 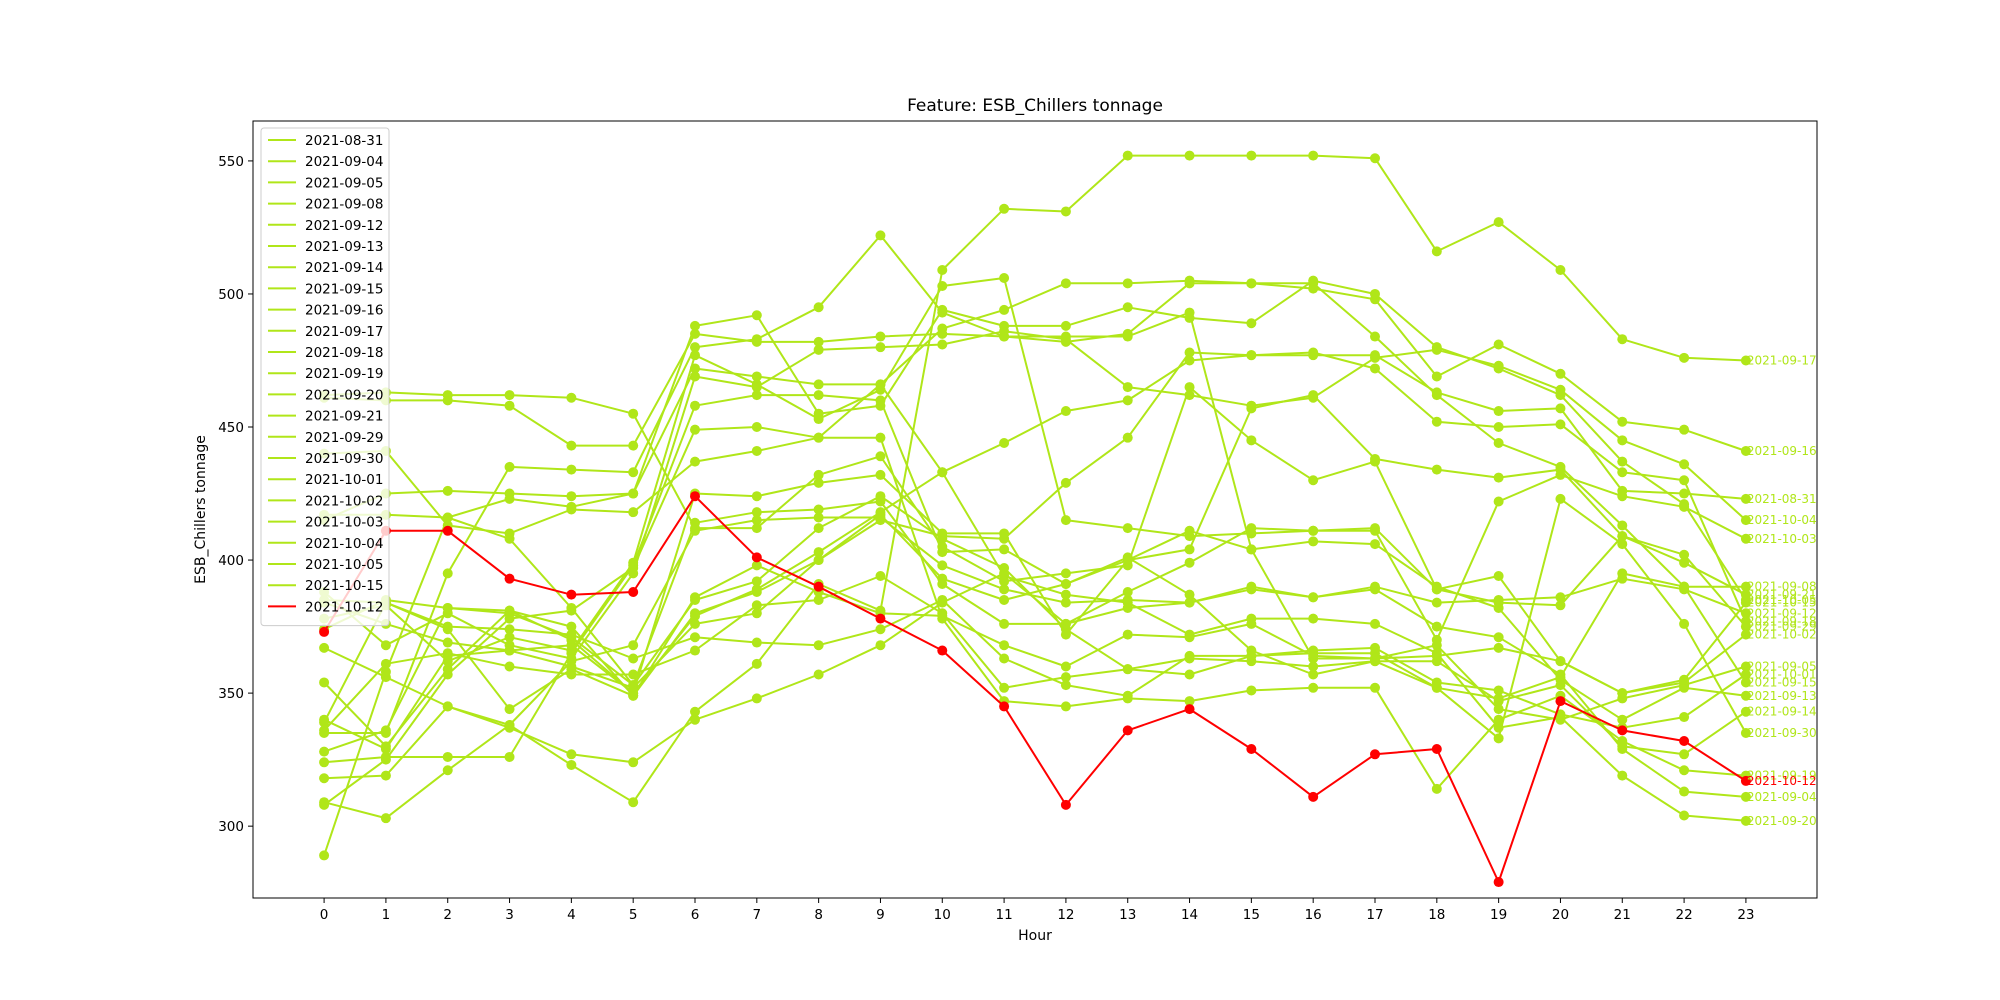 I want to click on end-label: 2021-10-12, so click(x=1782, y=781).